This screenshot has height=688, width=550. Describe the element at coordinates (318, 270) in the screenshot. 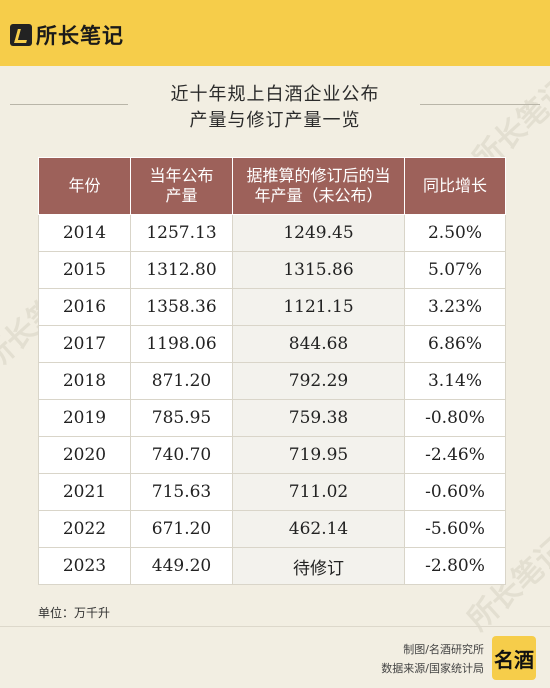

I see `cell-revised-output: 1315.86` at that location.